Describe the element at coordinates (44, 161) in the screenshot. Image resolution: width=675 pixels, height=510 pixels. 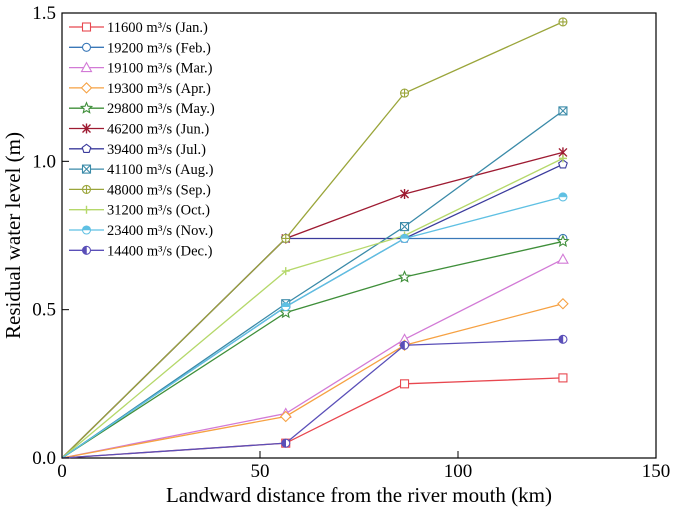
I see `y-tick-label: 1.0` at that location.